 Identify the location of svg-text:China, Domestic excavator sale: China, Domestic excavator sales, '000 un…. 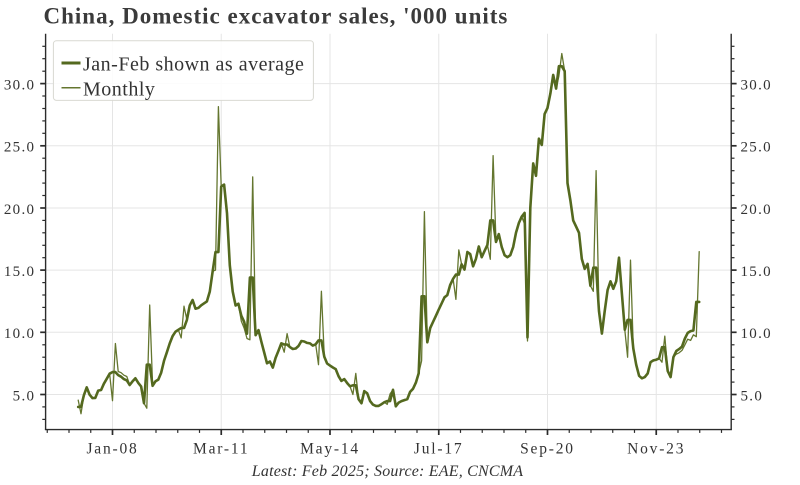
(276, 16).